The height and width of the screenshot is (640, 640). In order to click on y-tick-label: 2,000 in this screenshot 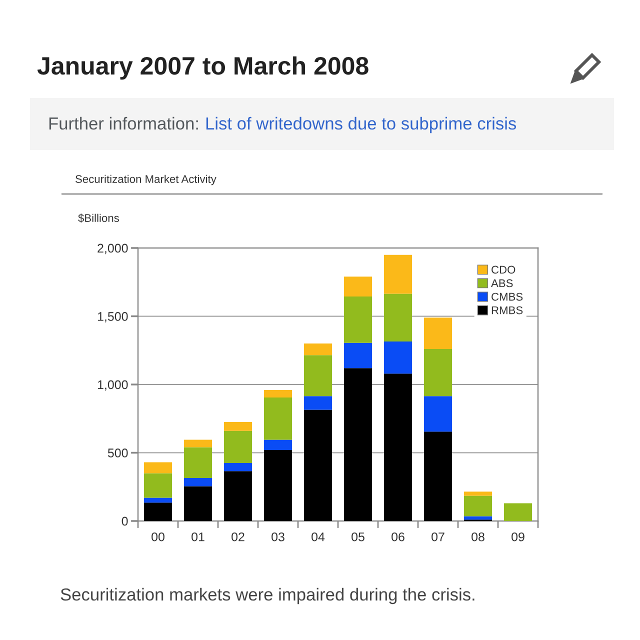, I will do `click(113, 249)`.